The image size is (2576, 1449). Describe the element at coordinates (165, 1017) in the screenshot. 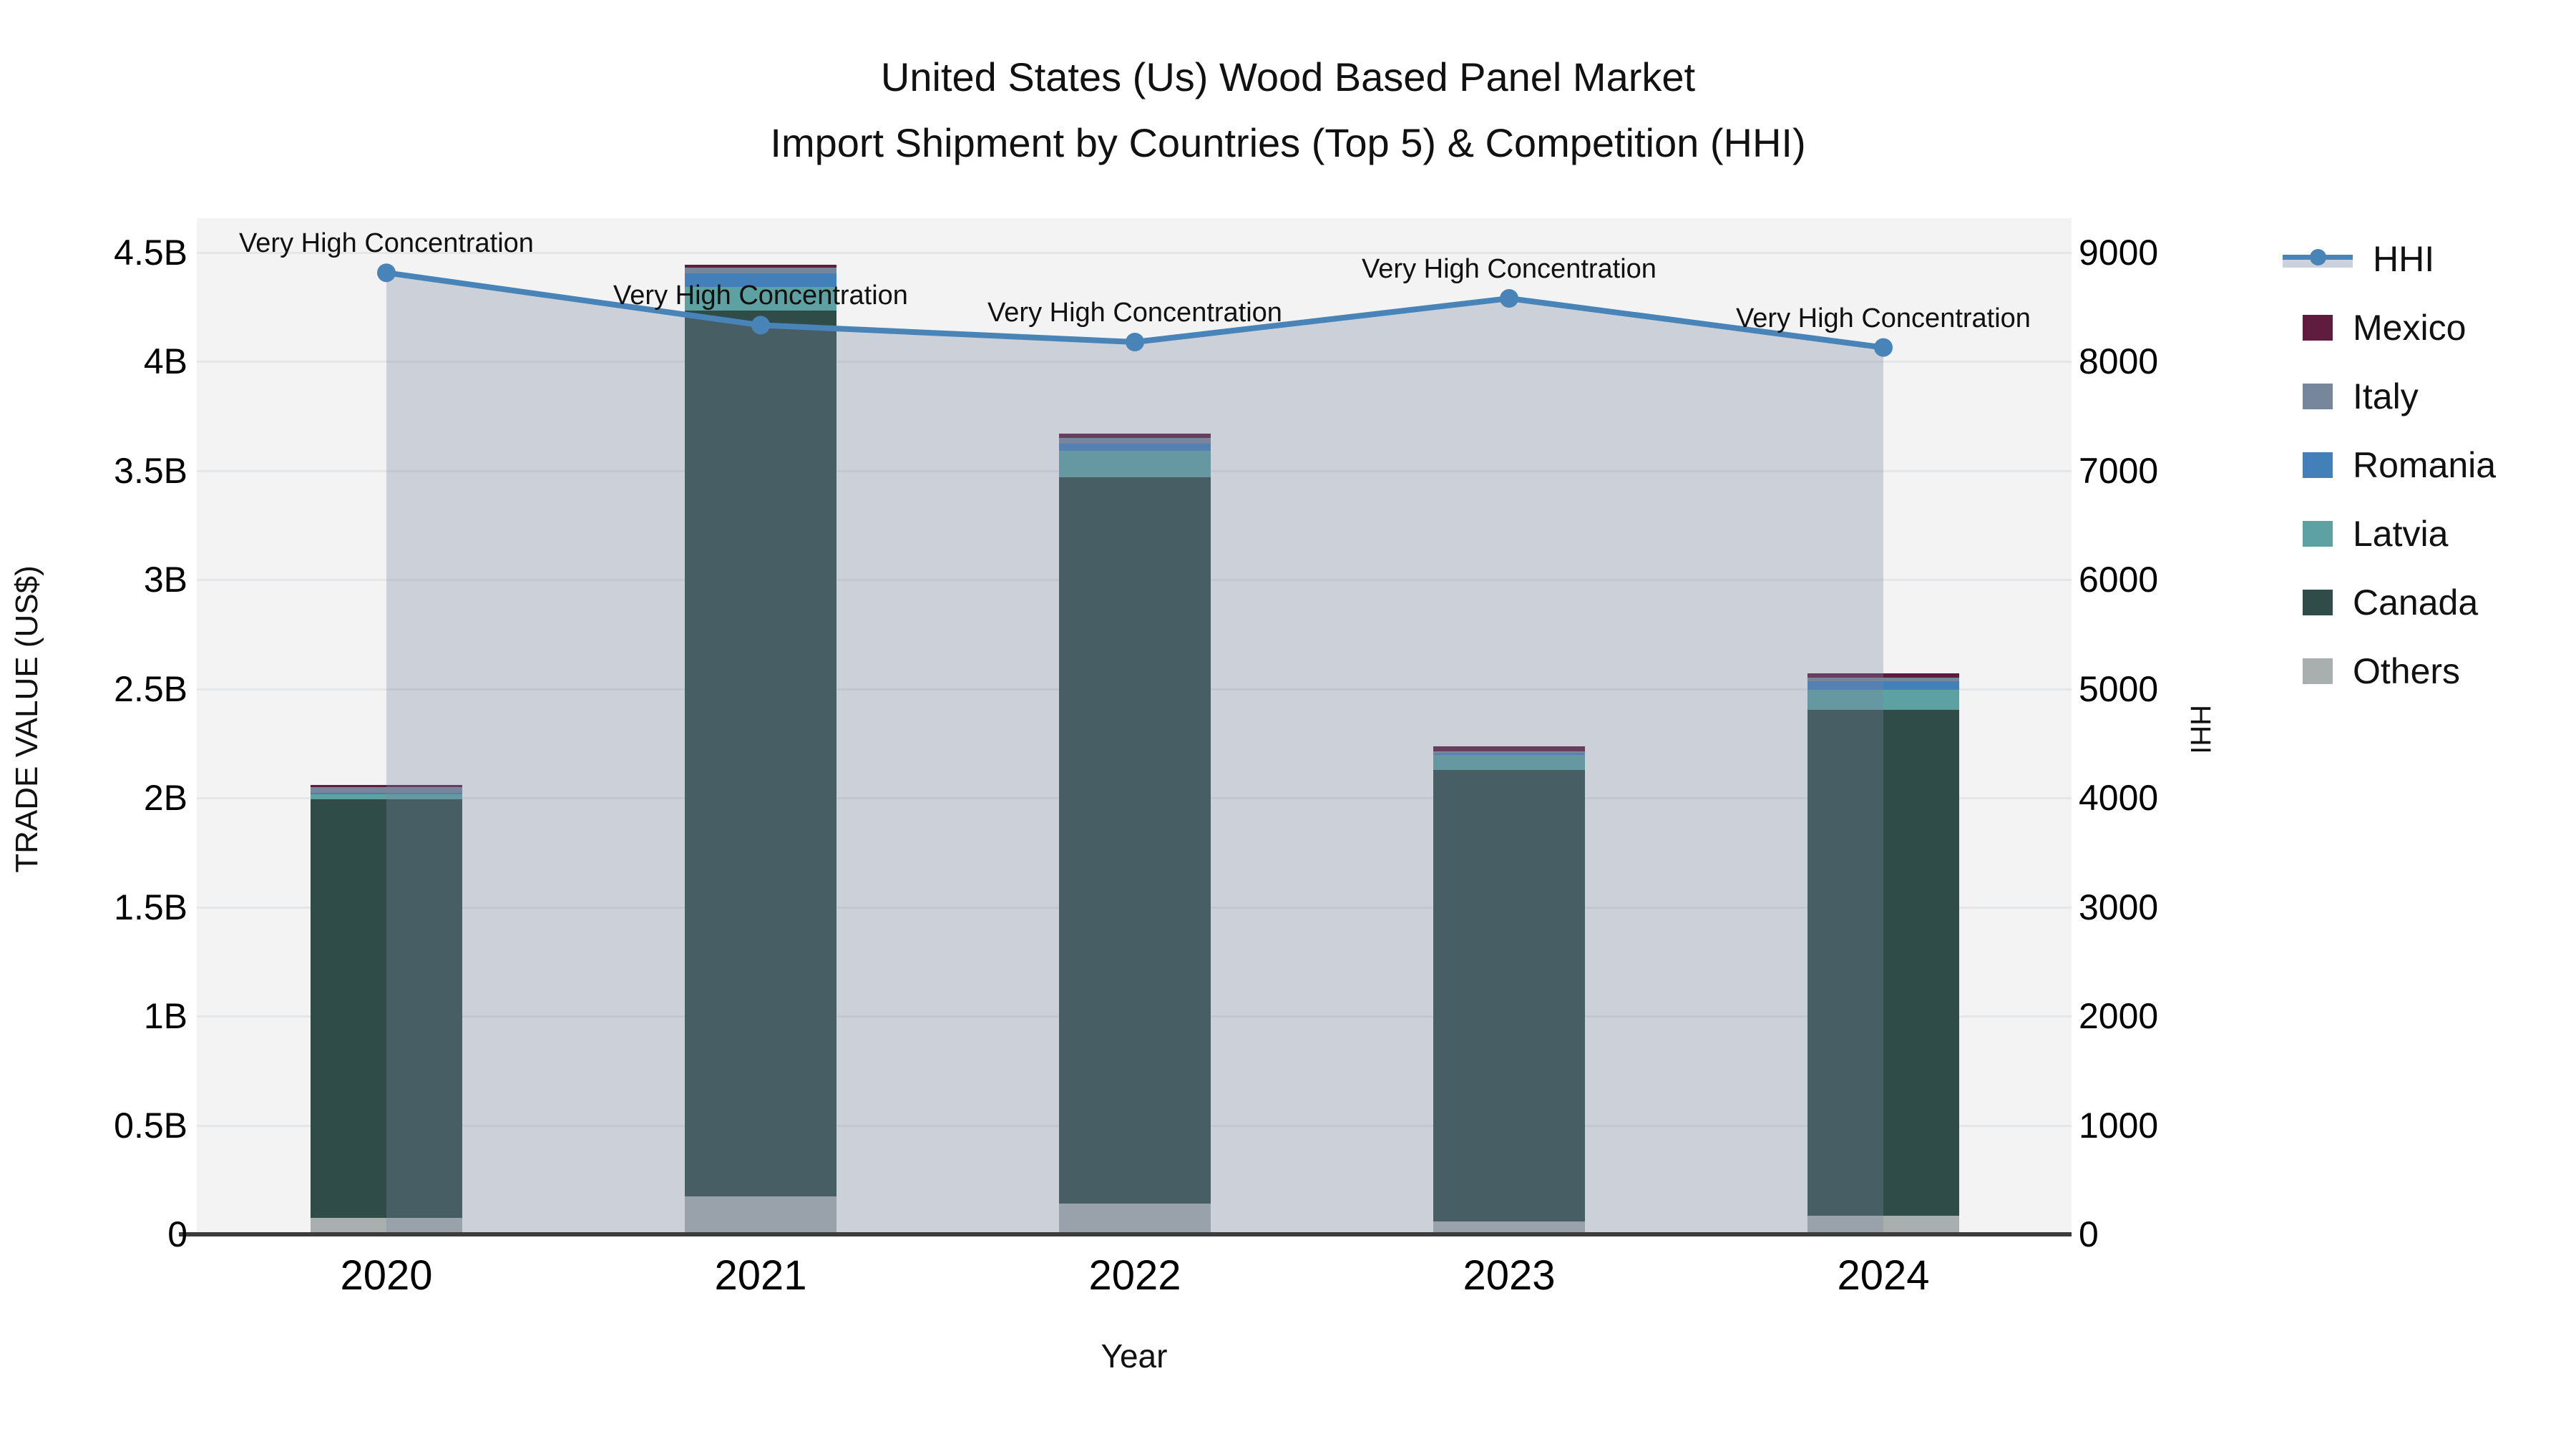

I see `y-tick-1B: 1B` at that location.